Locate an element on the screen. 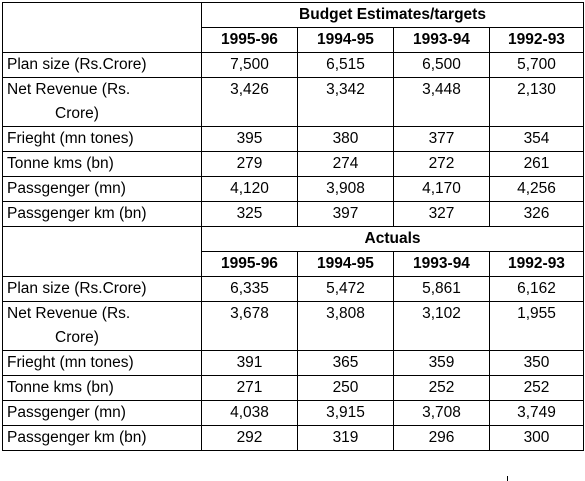 Image resolution: width=585 pixels, height=481 pixels. value-cell: 261 is located at coordinates (536, 164).